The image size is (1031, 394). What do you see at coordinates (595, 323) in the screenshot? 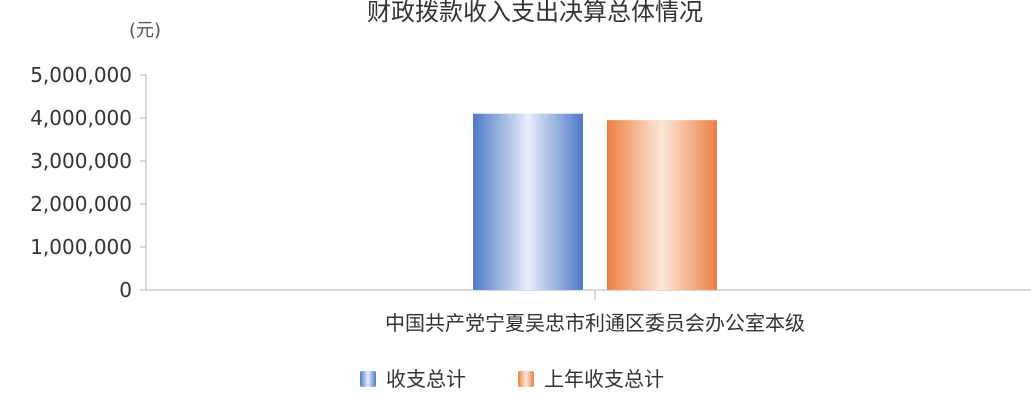
I see `x-axis-category-label: 中国共产党宁夏吴忠市利通区委员会办公室本级` at bounding box center [595, 323].